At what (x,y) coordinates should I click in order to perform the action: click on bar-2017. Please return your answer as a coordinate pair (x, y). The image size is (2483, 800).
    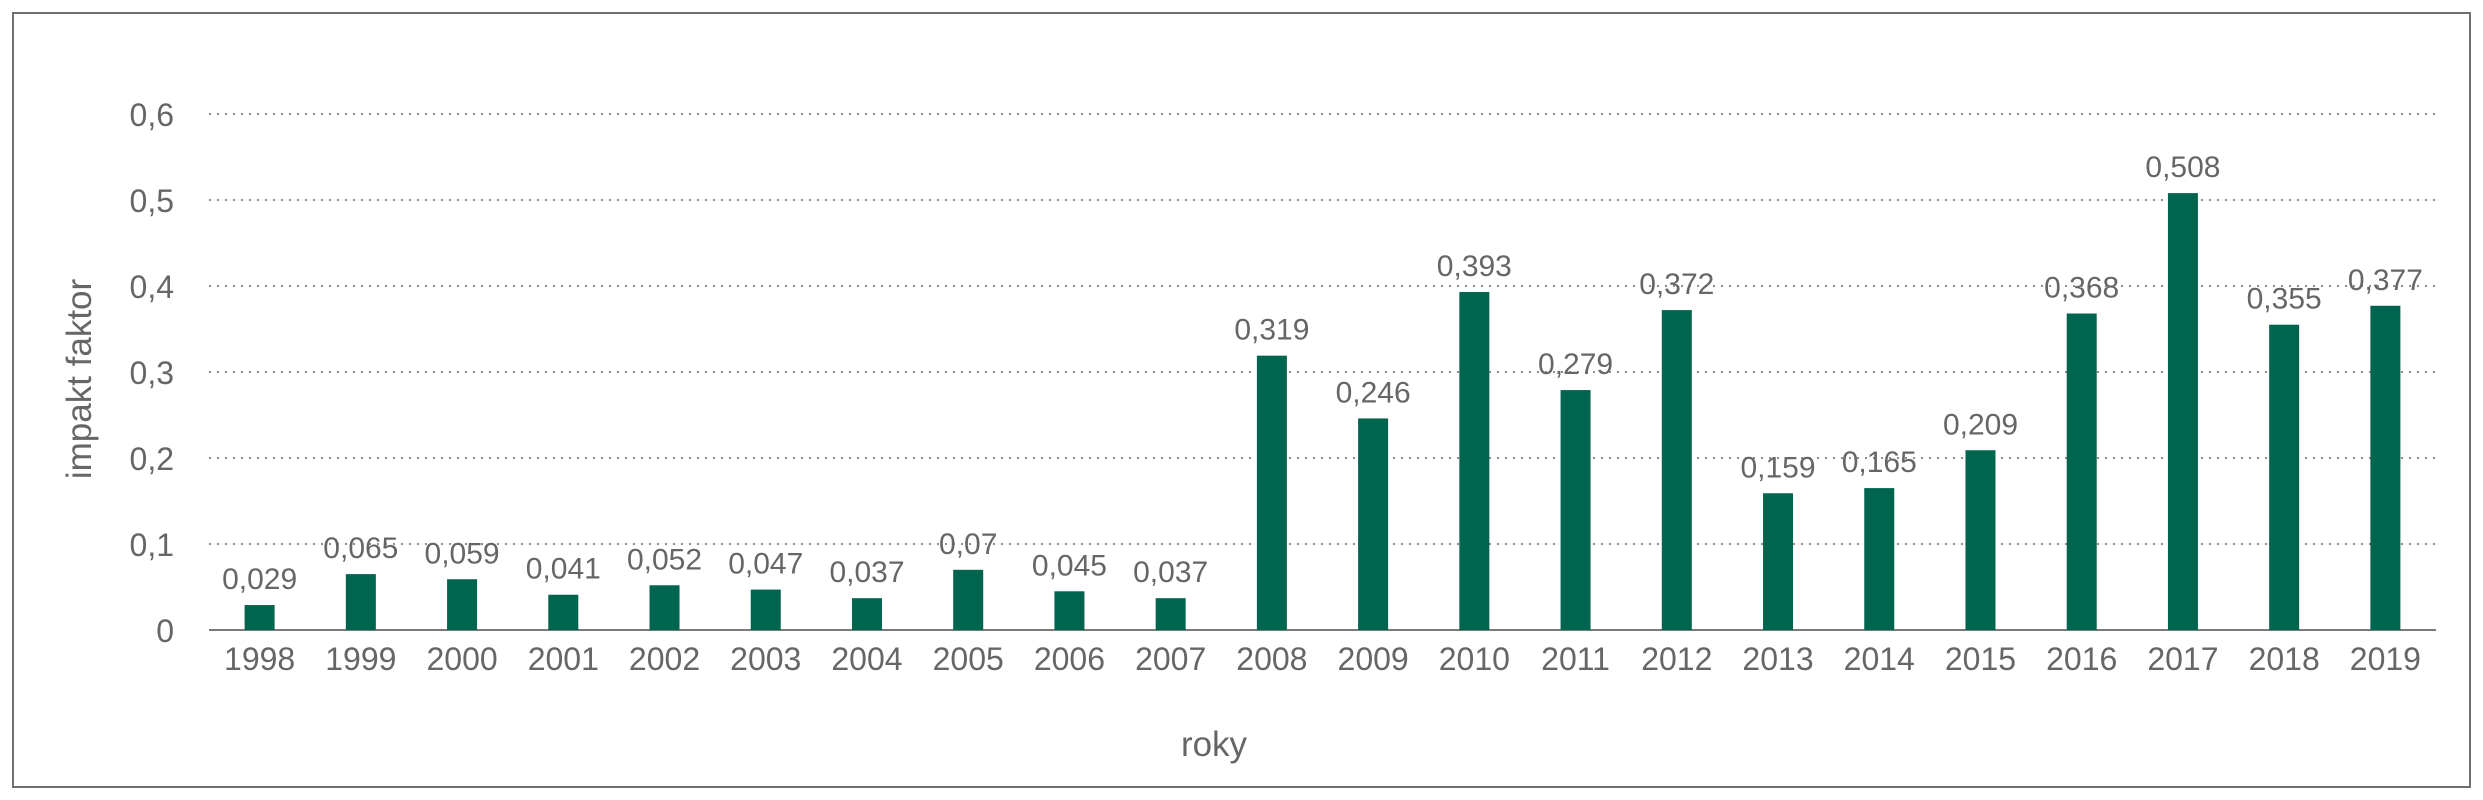
    Looking at the image, I should click on (2182, 411).